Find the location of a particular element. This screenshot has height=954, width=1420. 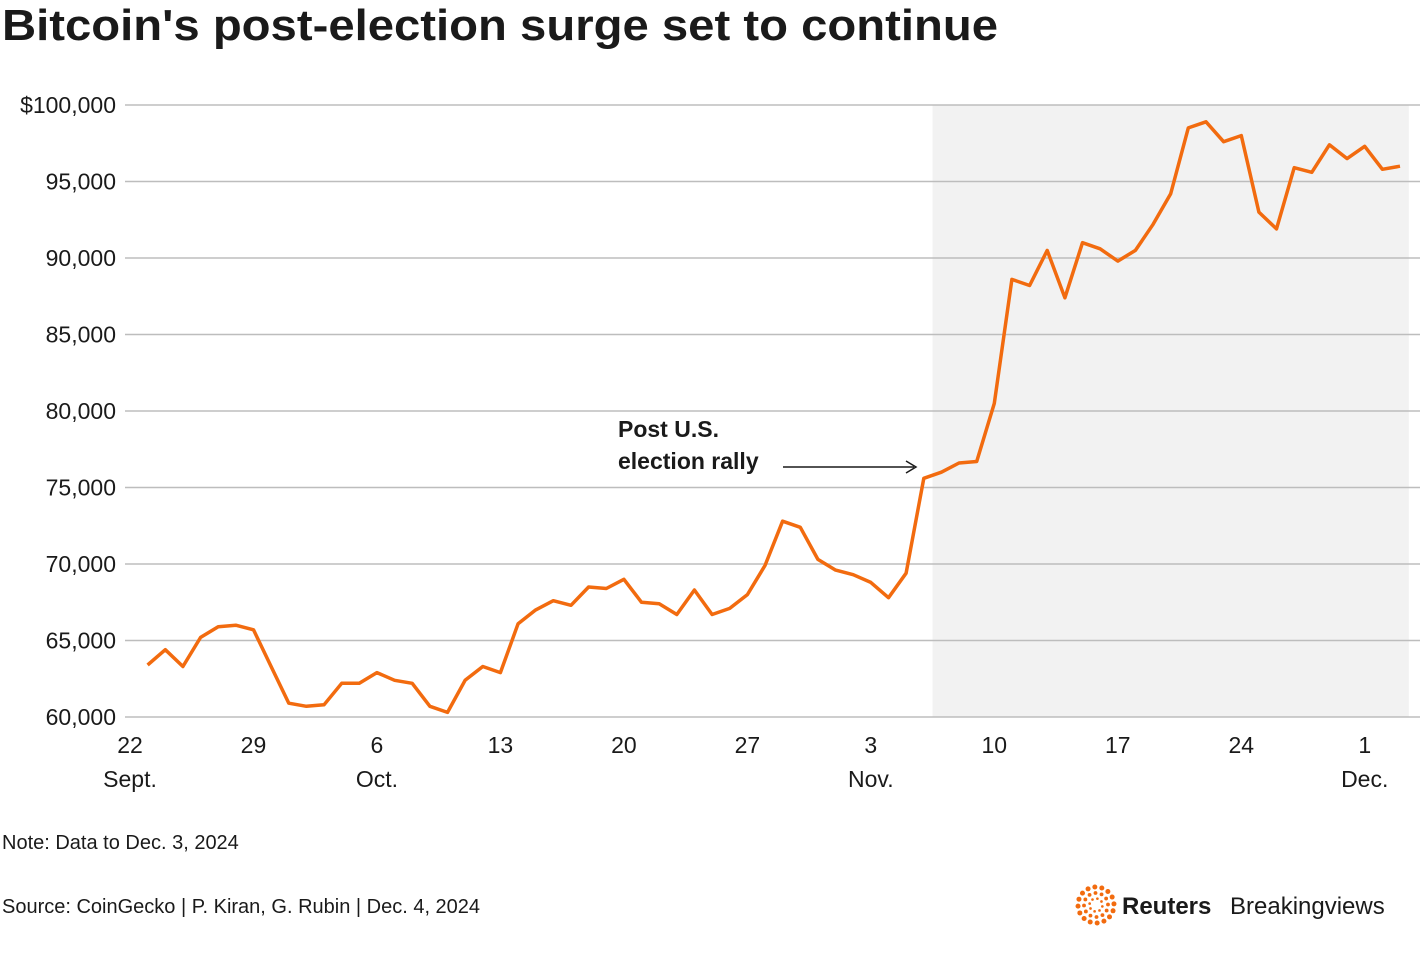

y-tick-label: 60,000 is located at coordinates (81, 717).